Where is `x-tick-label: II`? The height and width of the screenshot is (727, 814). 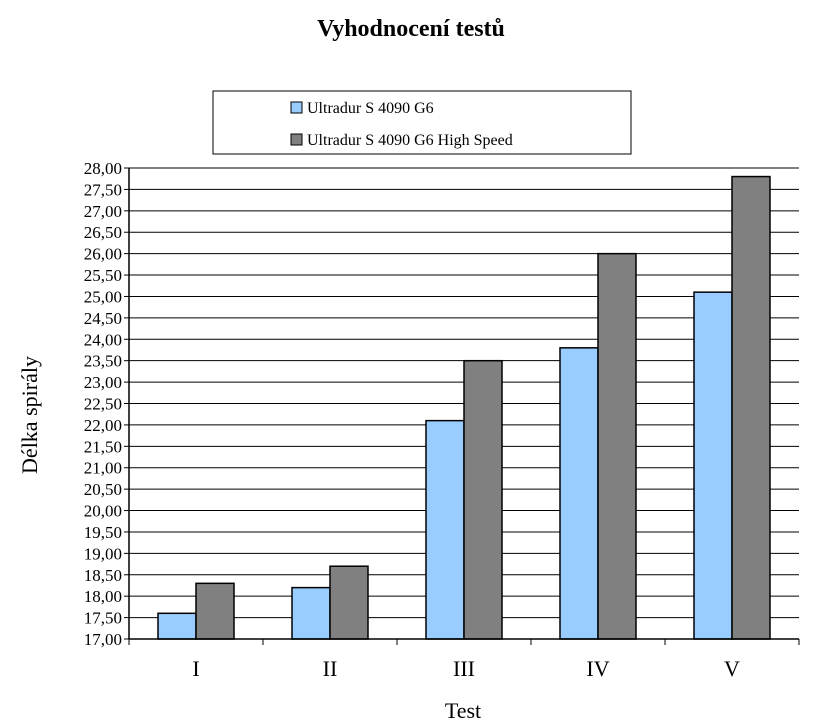
x-tick-label: II is located at coordinates (330, 668).